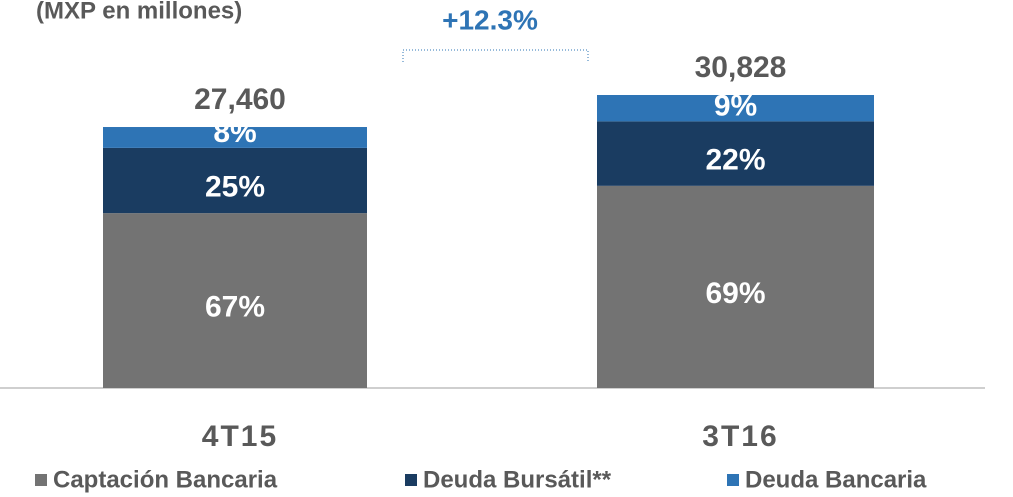 The width and height of the screenshot is (1013, 497). Describe the element at coordinates (735, 160) in the screenshot. I see `segment-label: 22%` at that location.